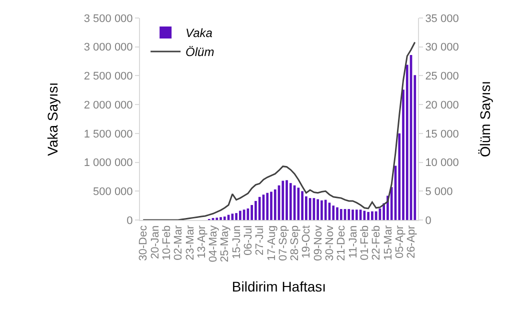 The height and width of the screenshot is (320, 526). Describe the element at coordinates (388, 242) in the screenshot. I see `x-tick-label: 15-Mar` at that location.